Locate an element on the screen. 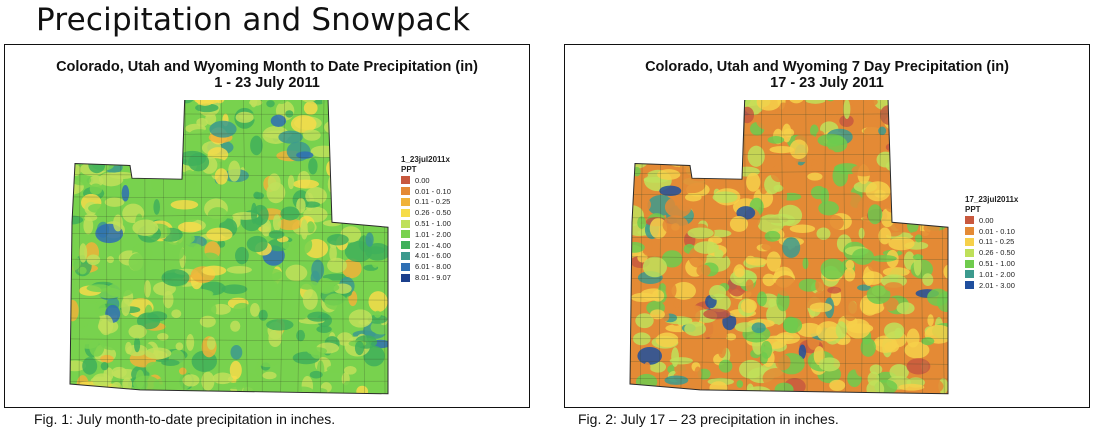 The height and width of the screenshot is (432, 1093). page-heading: Precipitation and Snowpack is located at coordinates (253, 20).